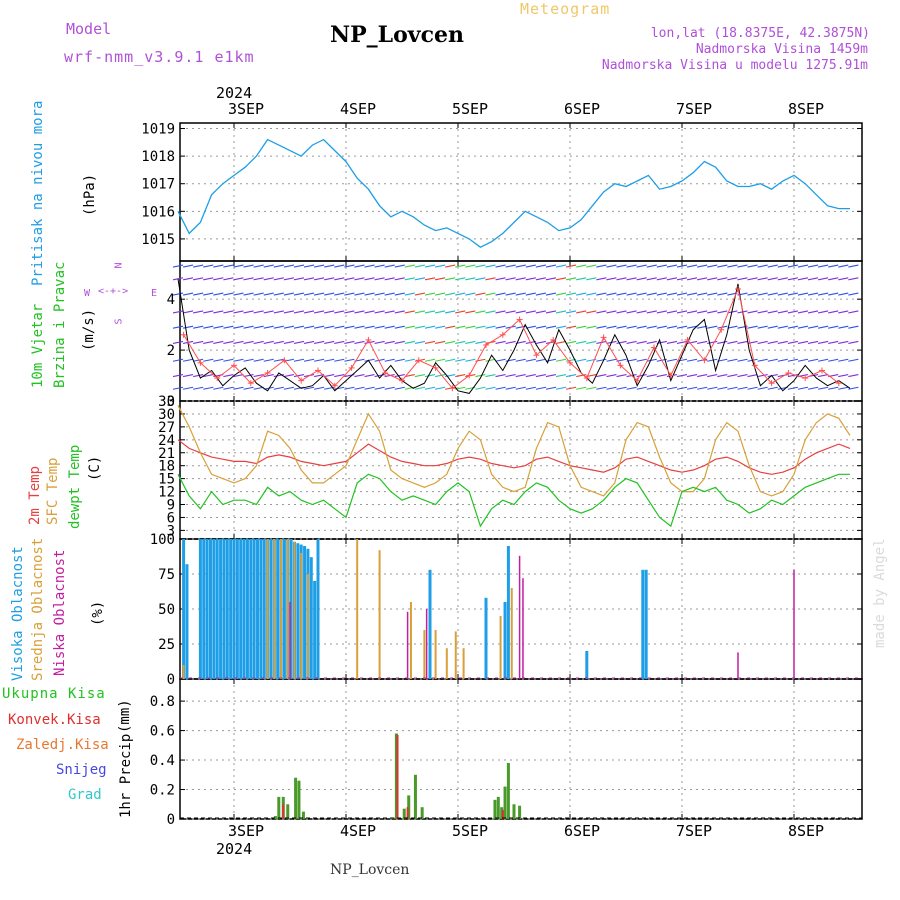 The image size is (900, 900). What do you see at coordinates (694, 831) in the screenshot?
I see `x-tick-label-bottom: 7SEP` at bounding box center [694, 831].